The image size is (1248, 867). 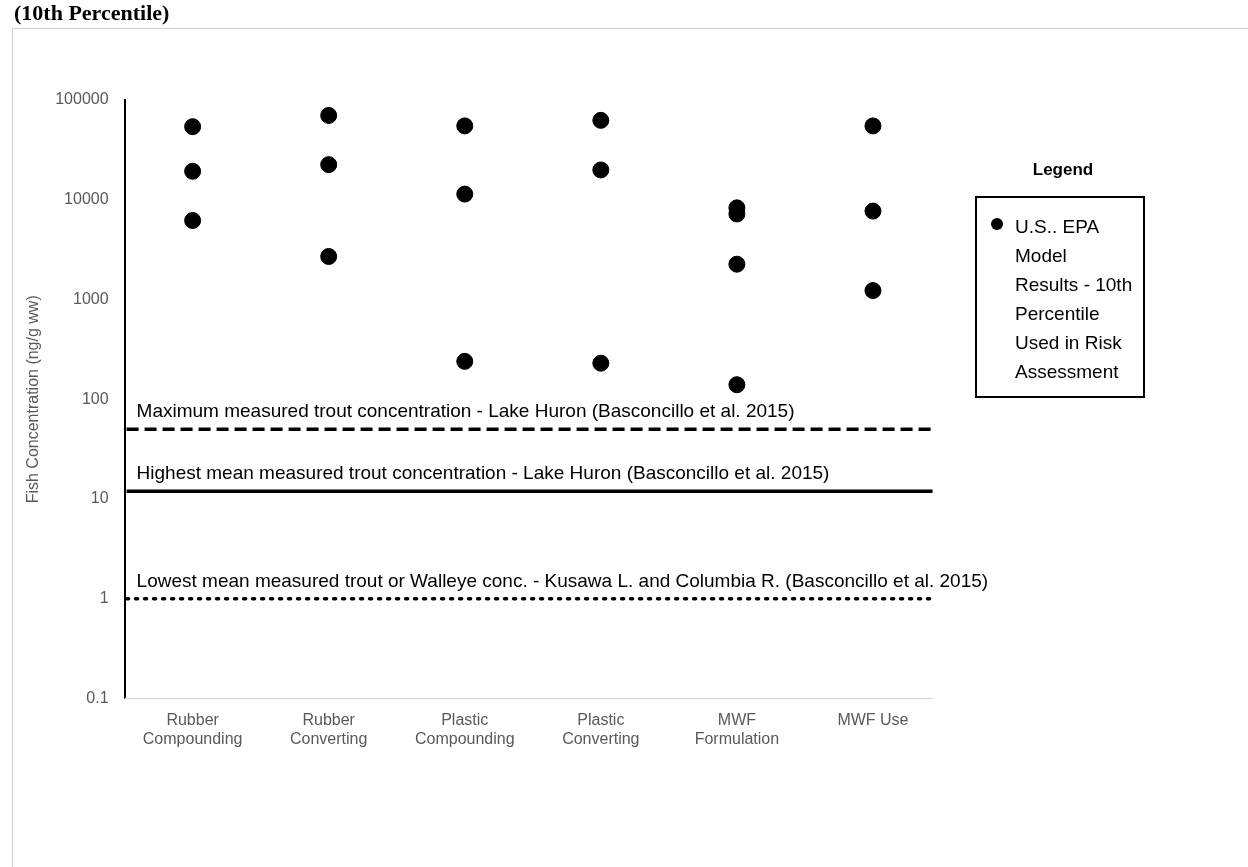 I want to click on x-tick-label: Rubber Converting, so click(x=329, y=728).